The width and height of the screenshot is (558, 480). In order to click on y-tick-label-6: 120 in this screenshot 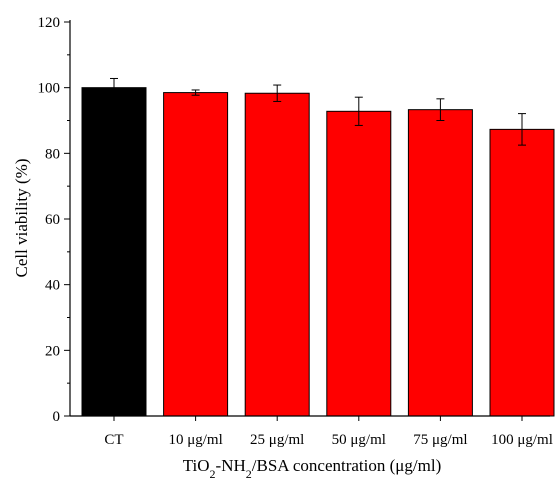, I will do `click(49, 23)`.